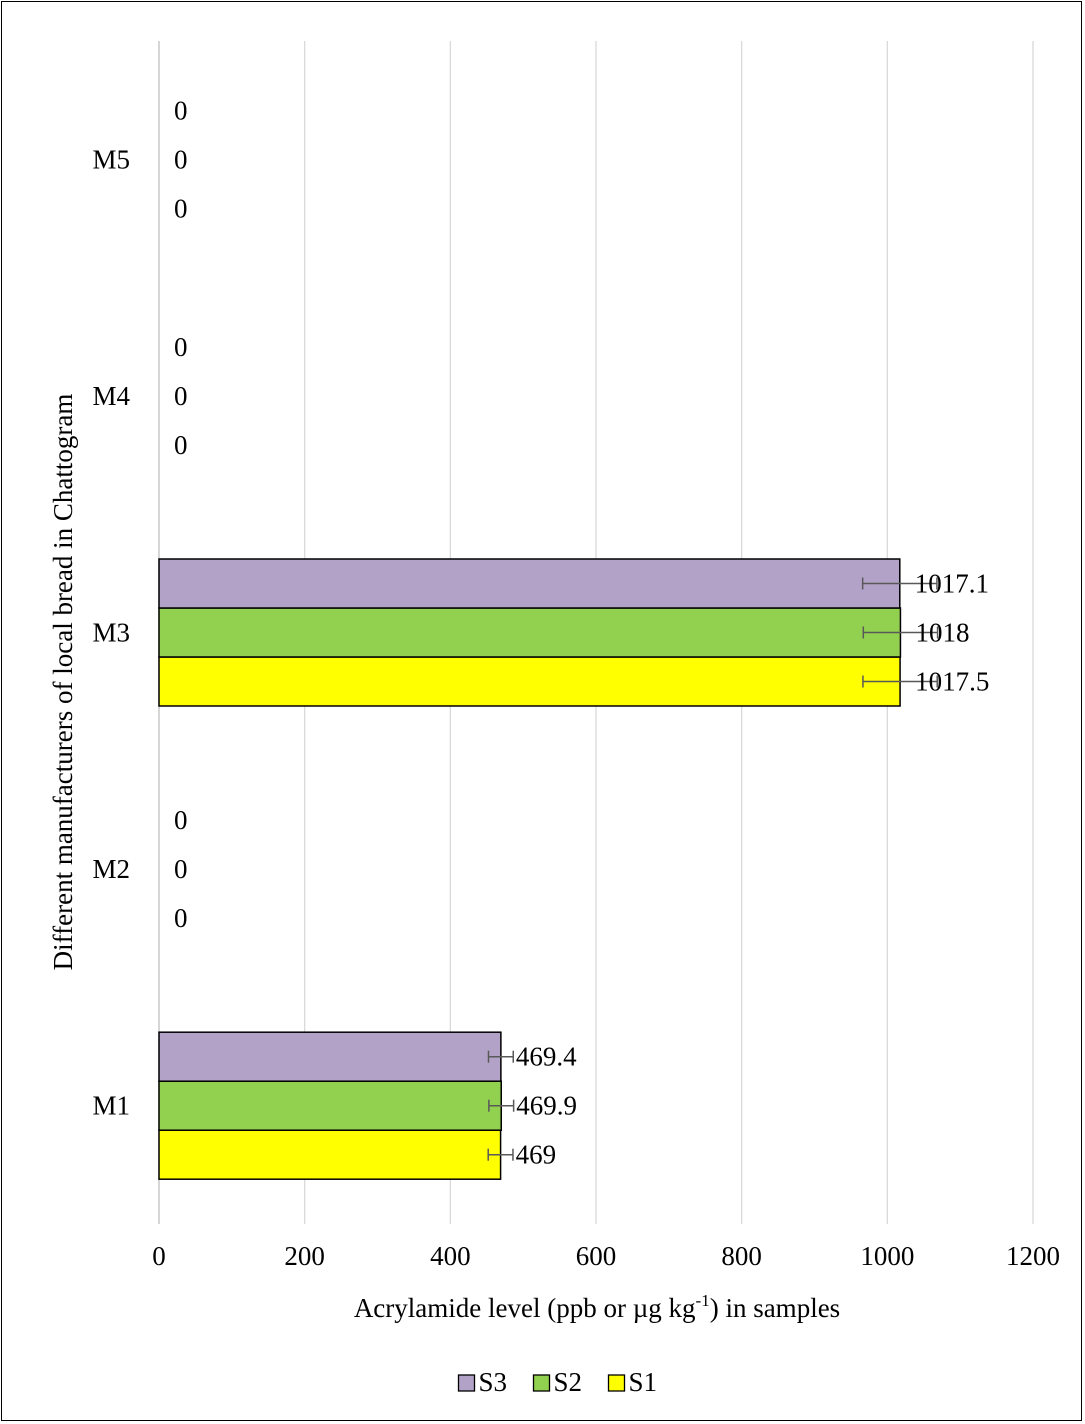 The image size is (1085, 1424). What do you see at coordinates (541, 1383) in the screenshot?
I see `legend-swatch-S2` at bounding box center [541, 1383].